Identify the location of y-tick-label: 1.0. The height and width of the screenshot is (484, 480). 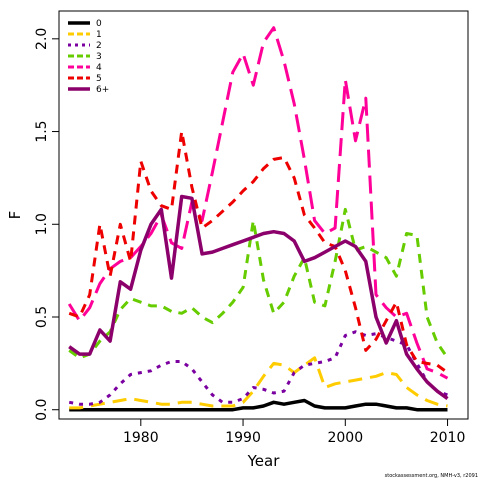
(42, 224).